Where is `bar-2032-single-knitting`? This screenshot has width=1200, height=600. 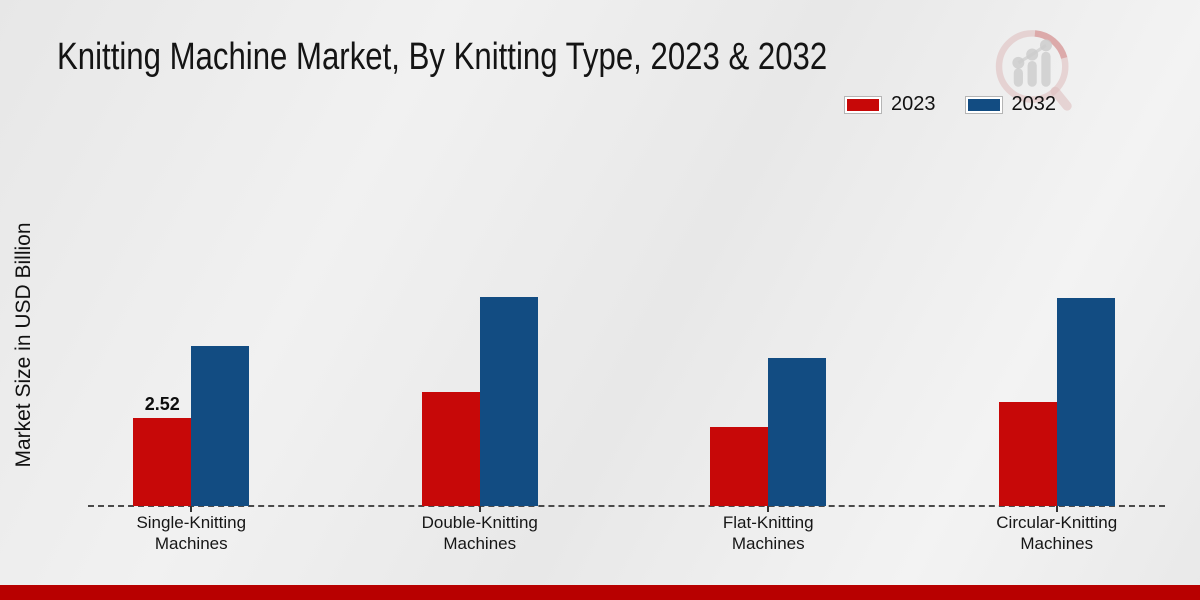
bar-2032-single-knitting is located at coordinates (220, 426).